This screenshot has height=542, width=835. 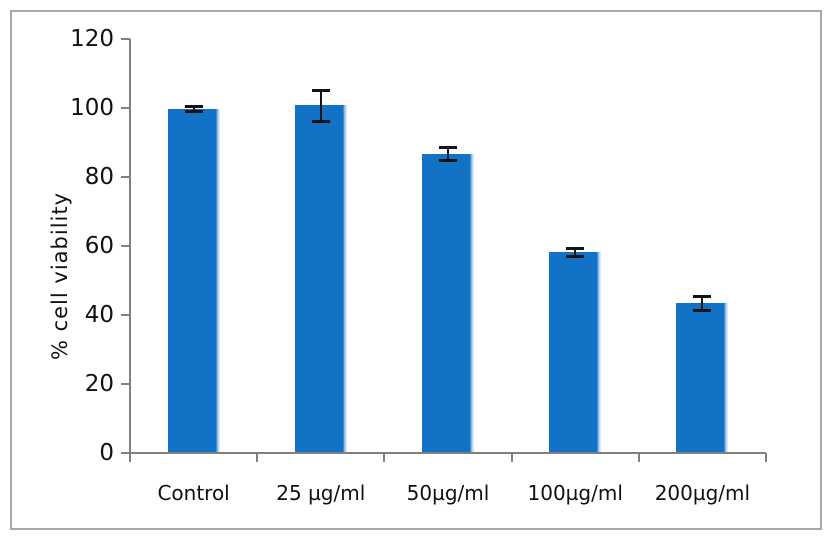 What do you see at coordinates (99, 246) in the screenshot?
I see `y-tick-label: 60` at bounding box center [99, 246].